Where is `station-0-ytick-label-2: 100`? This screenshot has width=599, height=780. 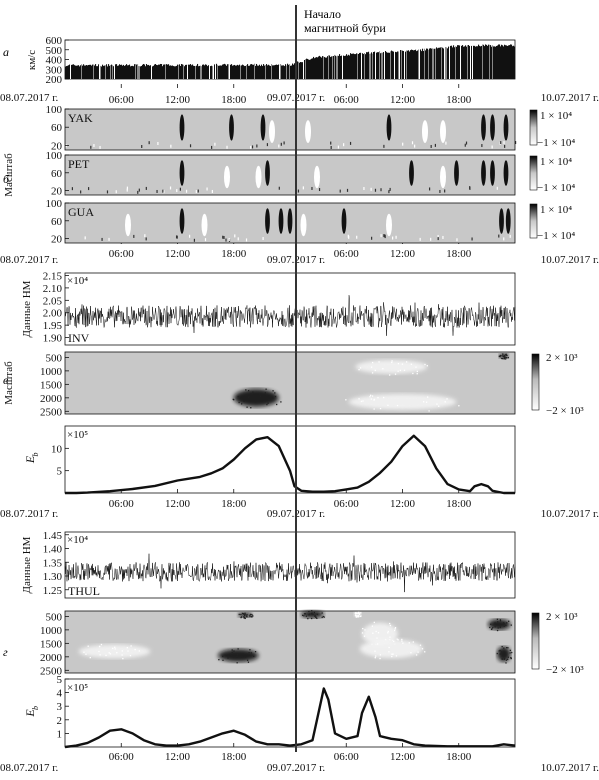 station-0-ytick-label-2: 100 is located at coordinates (54, 110).